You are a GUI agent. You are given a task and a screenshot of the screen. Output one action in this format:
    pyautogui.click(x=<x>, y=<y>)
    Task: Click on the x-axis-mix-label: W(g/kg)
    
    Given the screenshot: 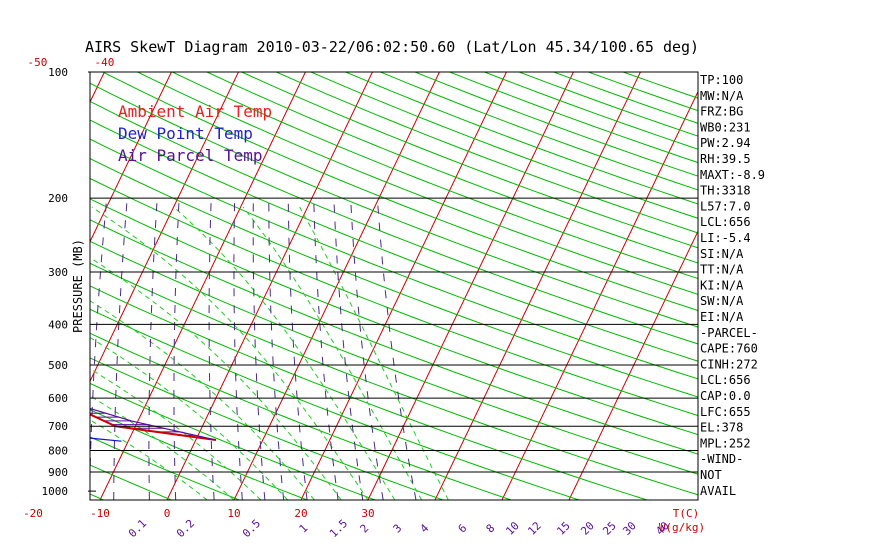 What is the action you would take?
    pyautogui.click(x=682, y=527)
    